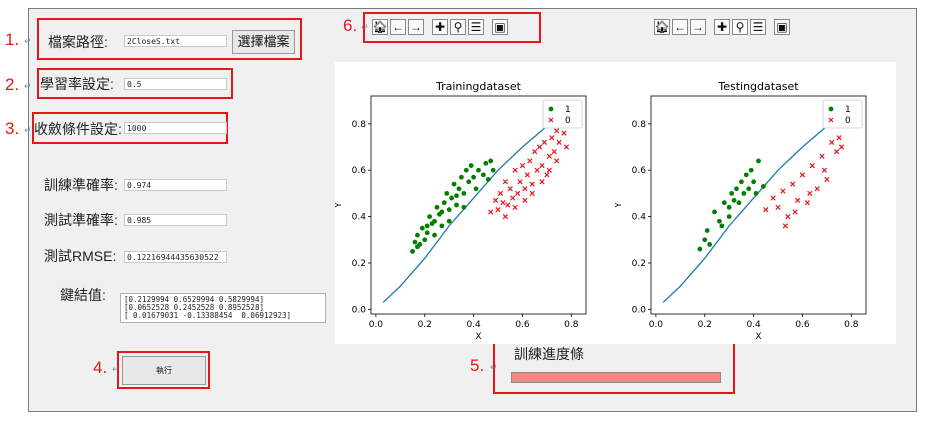  What do you see at coordinates (12, 128) in the screenshot?
I see `annotation-number-3: 3.` at bounding box center [12, 128].